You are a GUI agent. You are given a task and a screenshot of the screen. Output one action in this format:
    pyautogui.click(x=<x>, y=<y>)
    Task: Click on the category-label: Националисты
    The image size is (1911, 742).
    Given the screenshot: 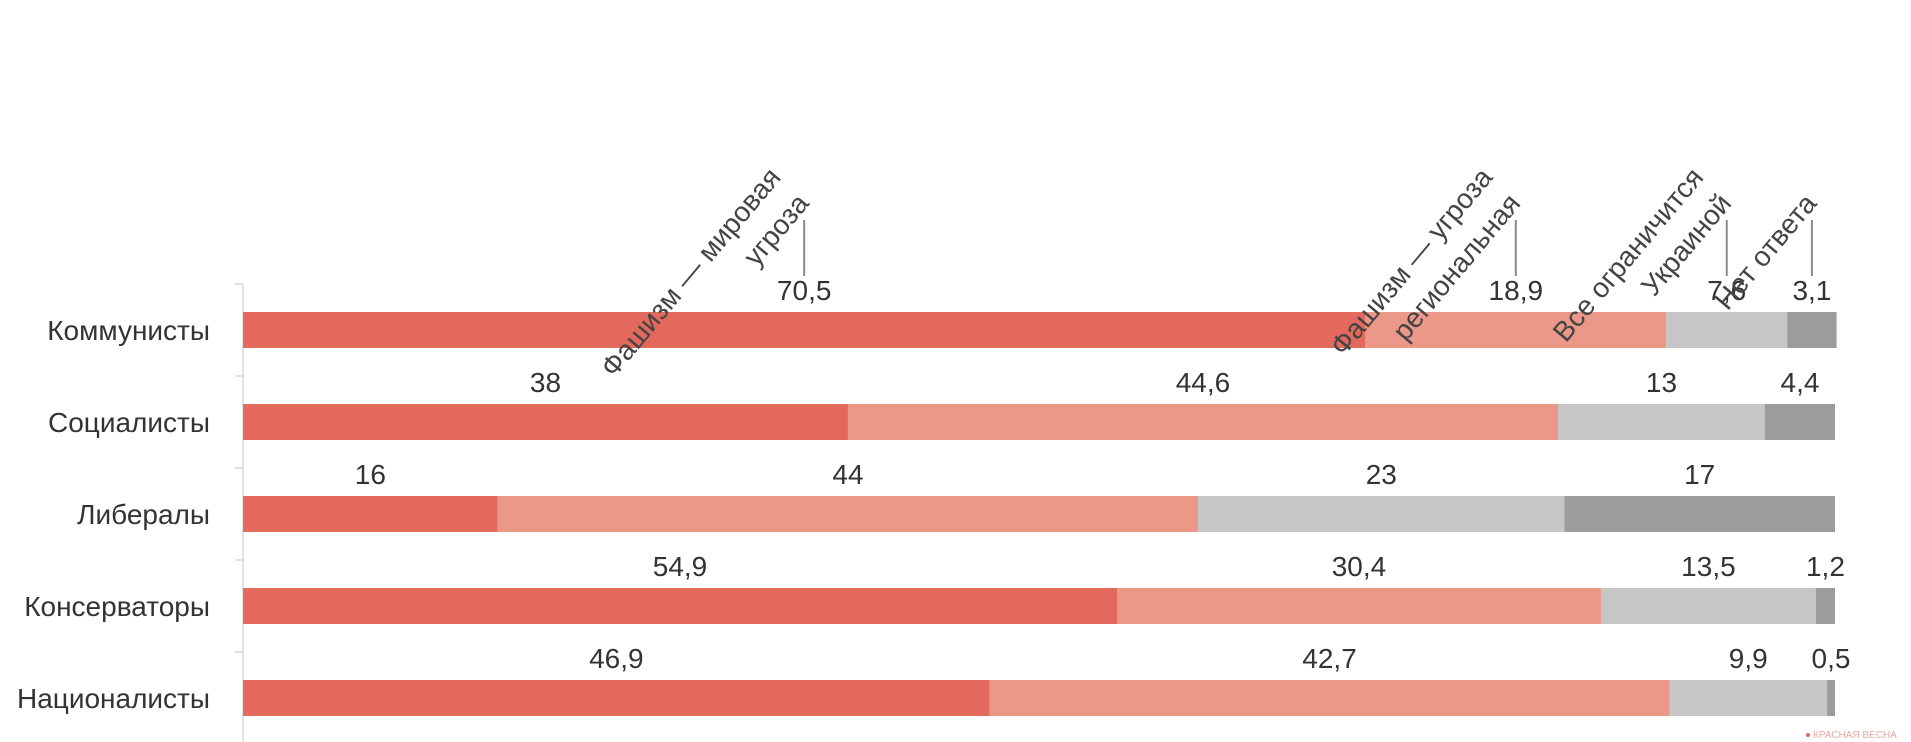 What is the action you would take?
    pyautogui.click(x=113, y=698)
    